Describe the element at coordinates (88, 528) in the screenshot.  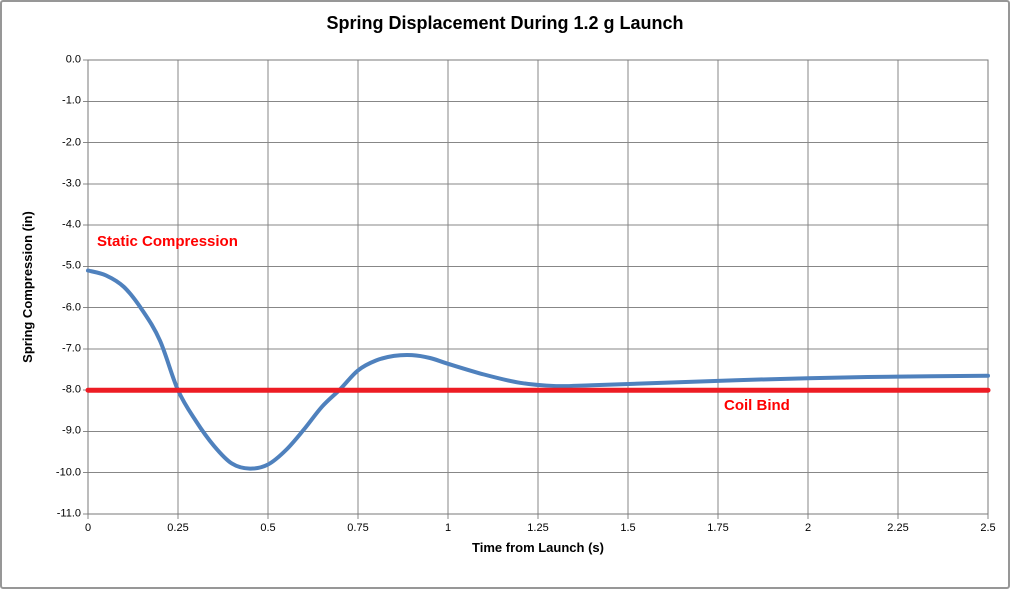
I see `x-tick-label: 0` at that location.